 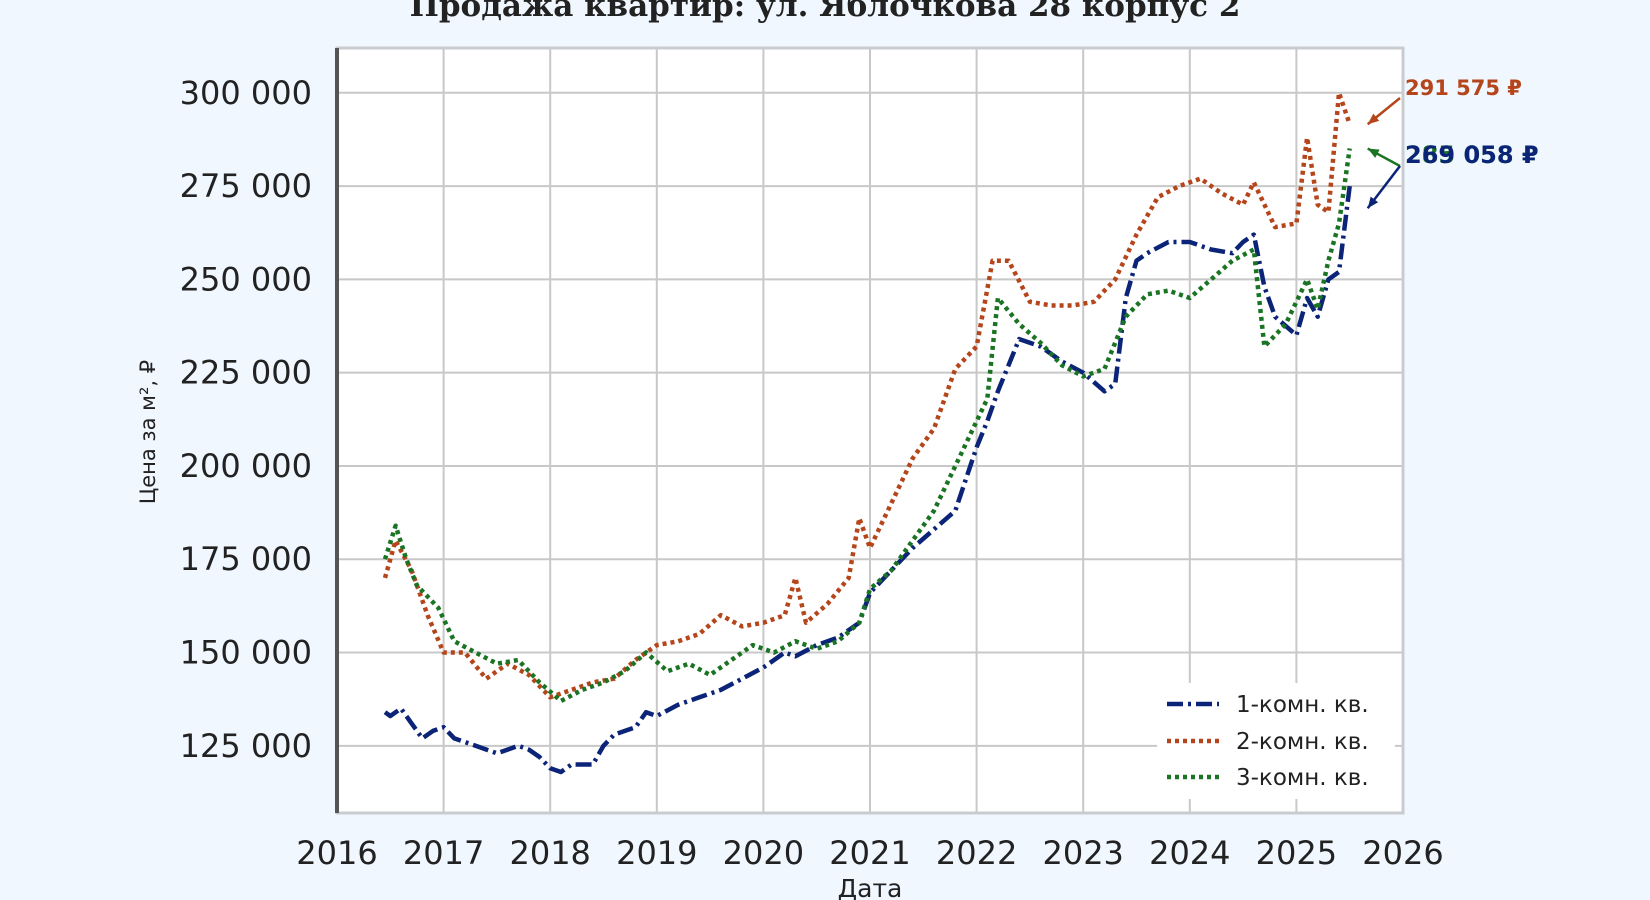 What do you see at coordinates (1302, 705) in the screenshot?
I see `legend-label-1-room: 1-комн. кв.` at bounding box center [1302, 705].